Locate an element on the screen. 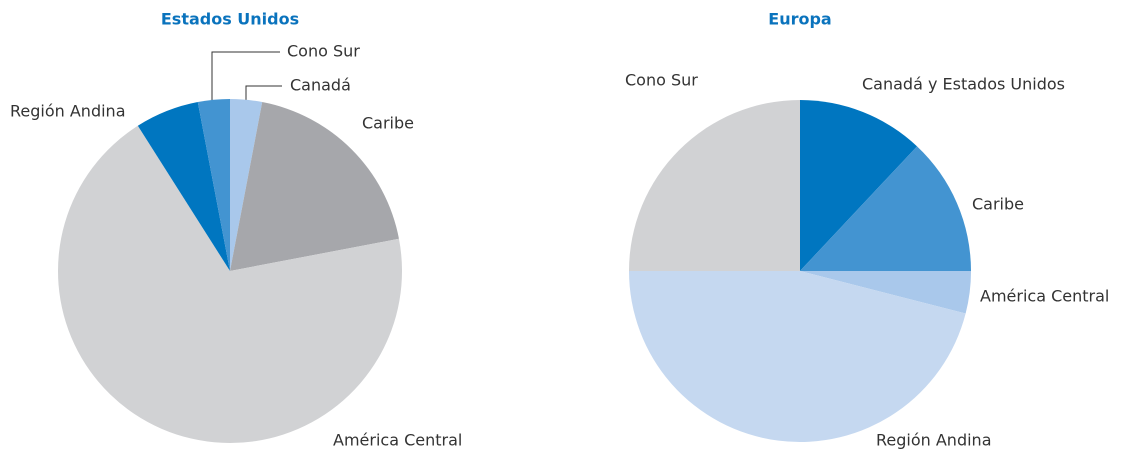 The image size is (1136, 450). slice-label: Canadá y Estados Unidos is located at coordinates (963, 84).